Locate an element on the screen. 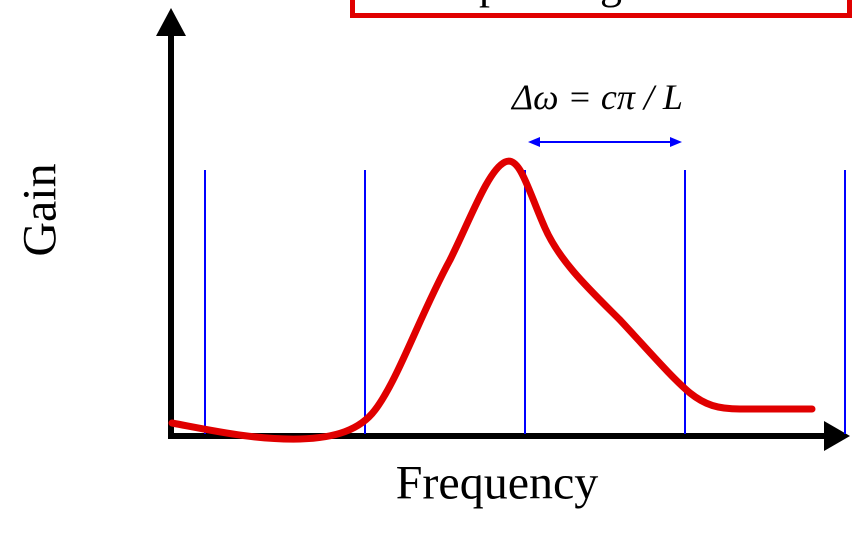 The height and width of the screenshot is (537, 852). x-axis-label: Frequency is located at coordinates (497, 483).